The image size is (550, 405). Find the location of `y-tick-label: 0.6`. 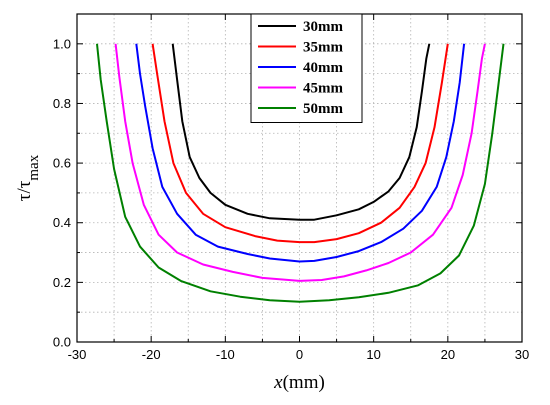

y-tick-label: 0.6 is located at coordinates (62, 163).